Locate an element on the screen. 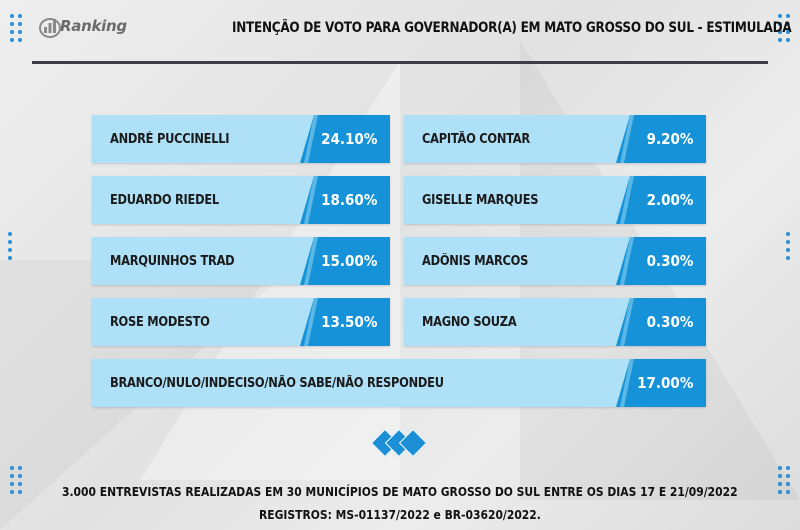  dot-pattern-top-right is located at coordinates (784, 28).